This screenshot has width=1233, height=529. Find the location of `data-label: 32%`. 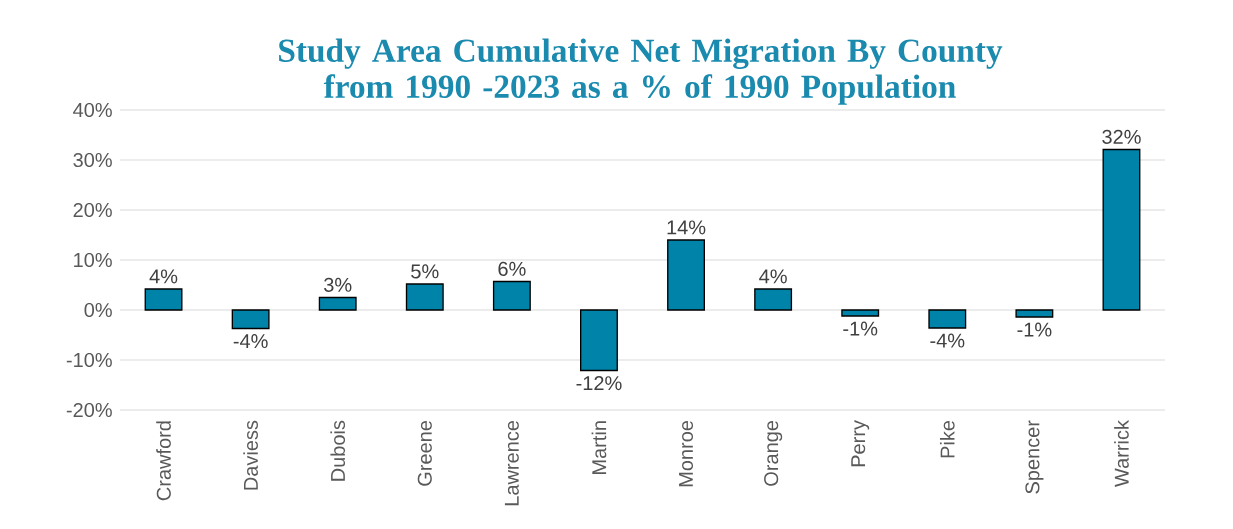

data-label: 32% is located at coordinates (1121, 136).